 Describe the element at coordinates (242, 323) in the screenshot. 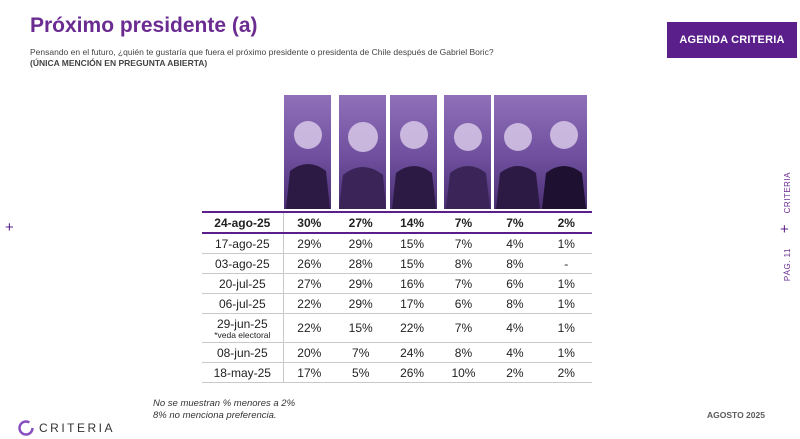

I see `date-label: 29-jun-25` at that location.